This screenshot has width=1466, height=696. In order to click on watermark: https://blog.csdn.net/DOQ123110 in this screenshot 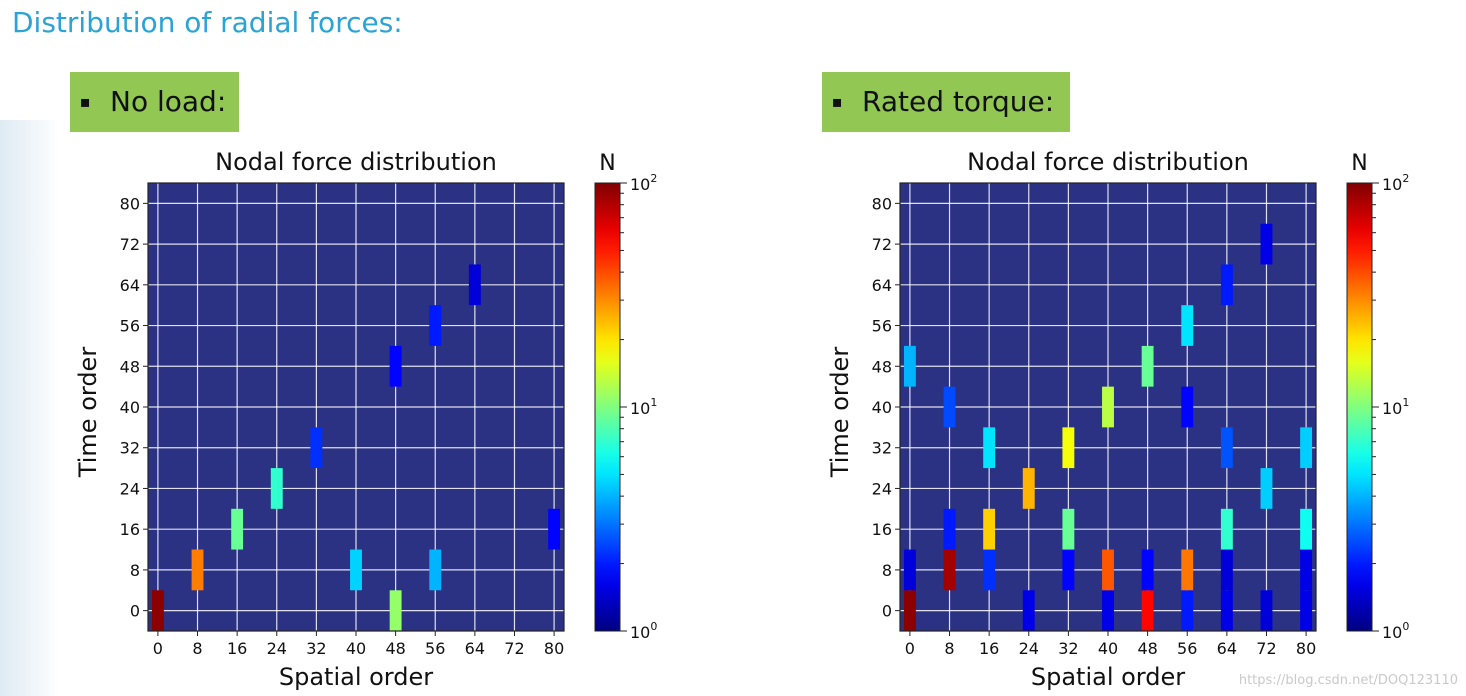, I will do `click(1348, 680)`.